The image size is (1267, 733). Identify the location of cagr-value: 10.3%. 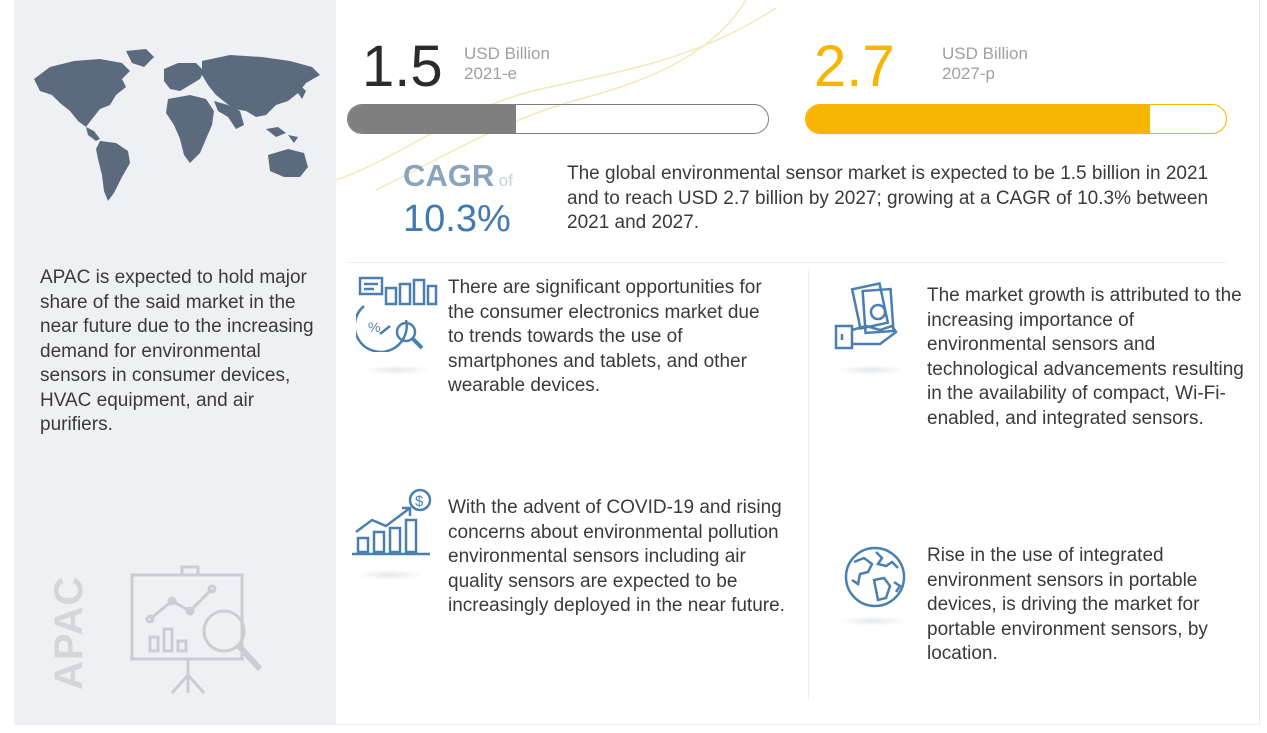
(457, 219).